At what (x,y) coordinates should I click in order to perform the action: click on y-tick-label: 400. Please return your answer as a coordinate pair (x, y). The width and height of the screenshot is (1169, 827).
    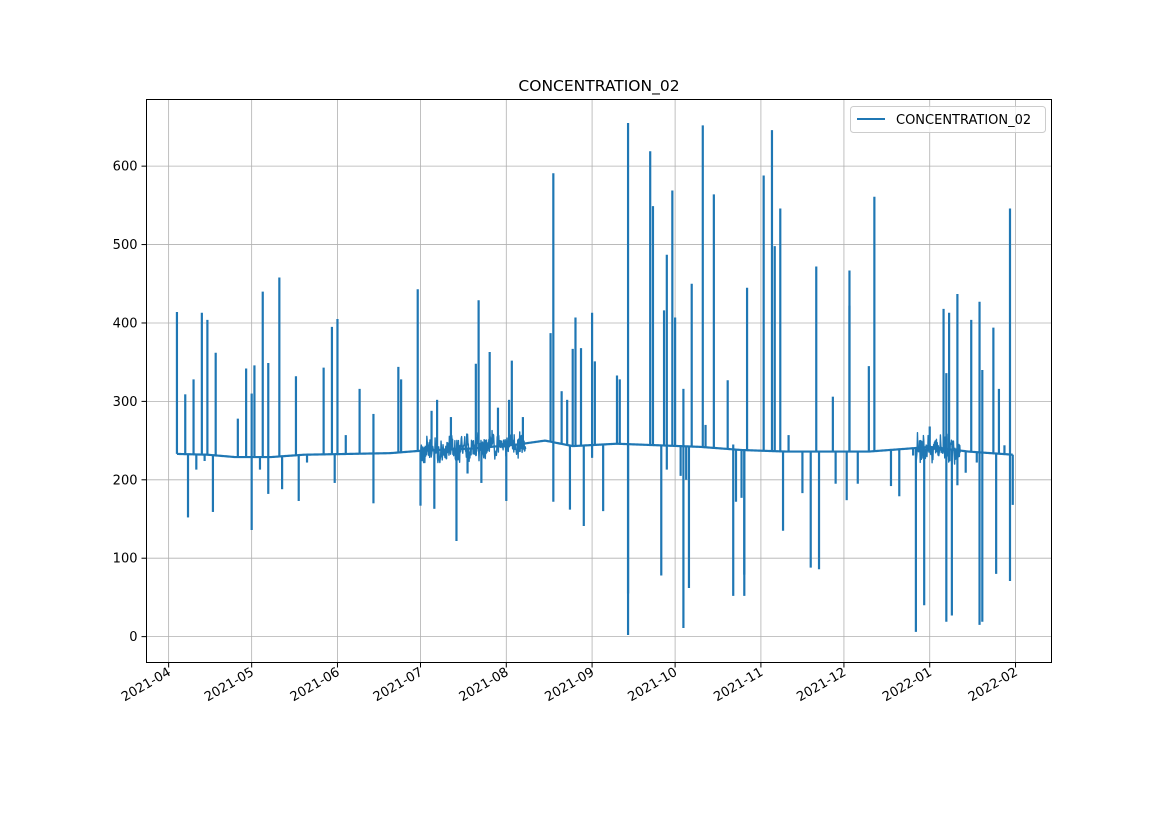
    Looking at the image, I should click on (125, 323).